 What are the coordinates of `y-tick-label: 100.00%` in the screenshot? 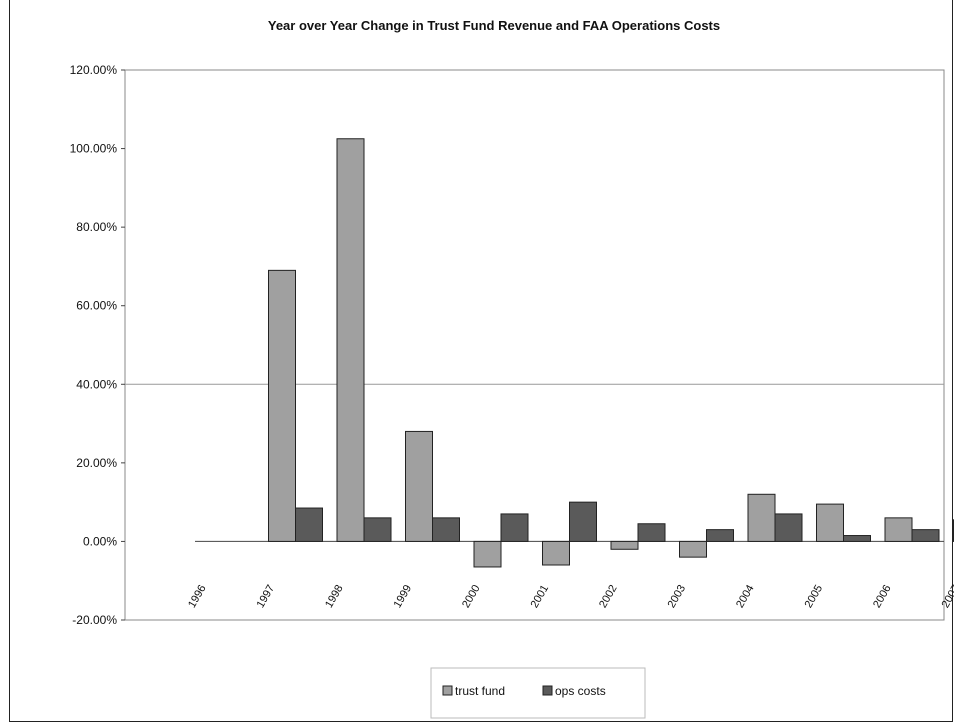 It's located at (94, 149).